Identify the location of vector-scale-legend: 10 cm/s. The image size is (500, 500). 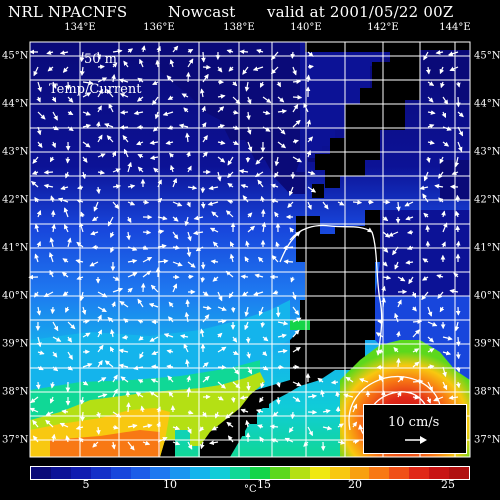
(415, 429).